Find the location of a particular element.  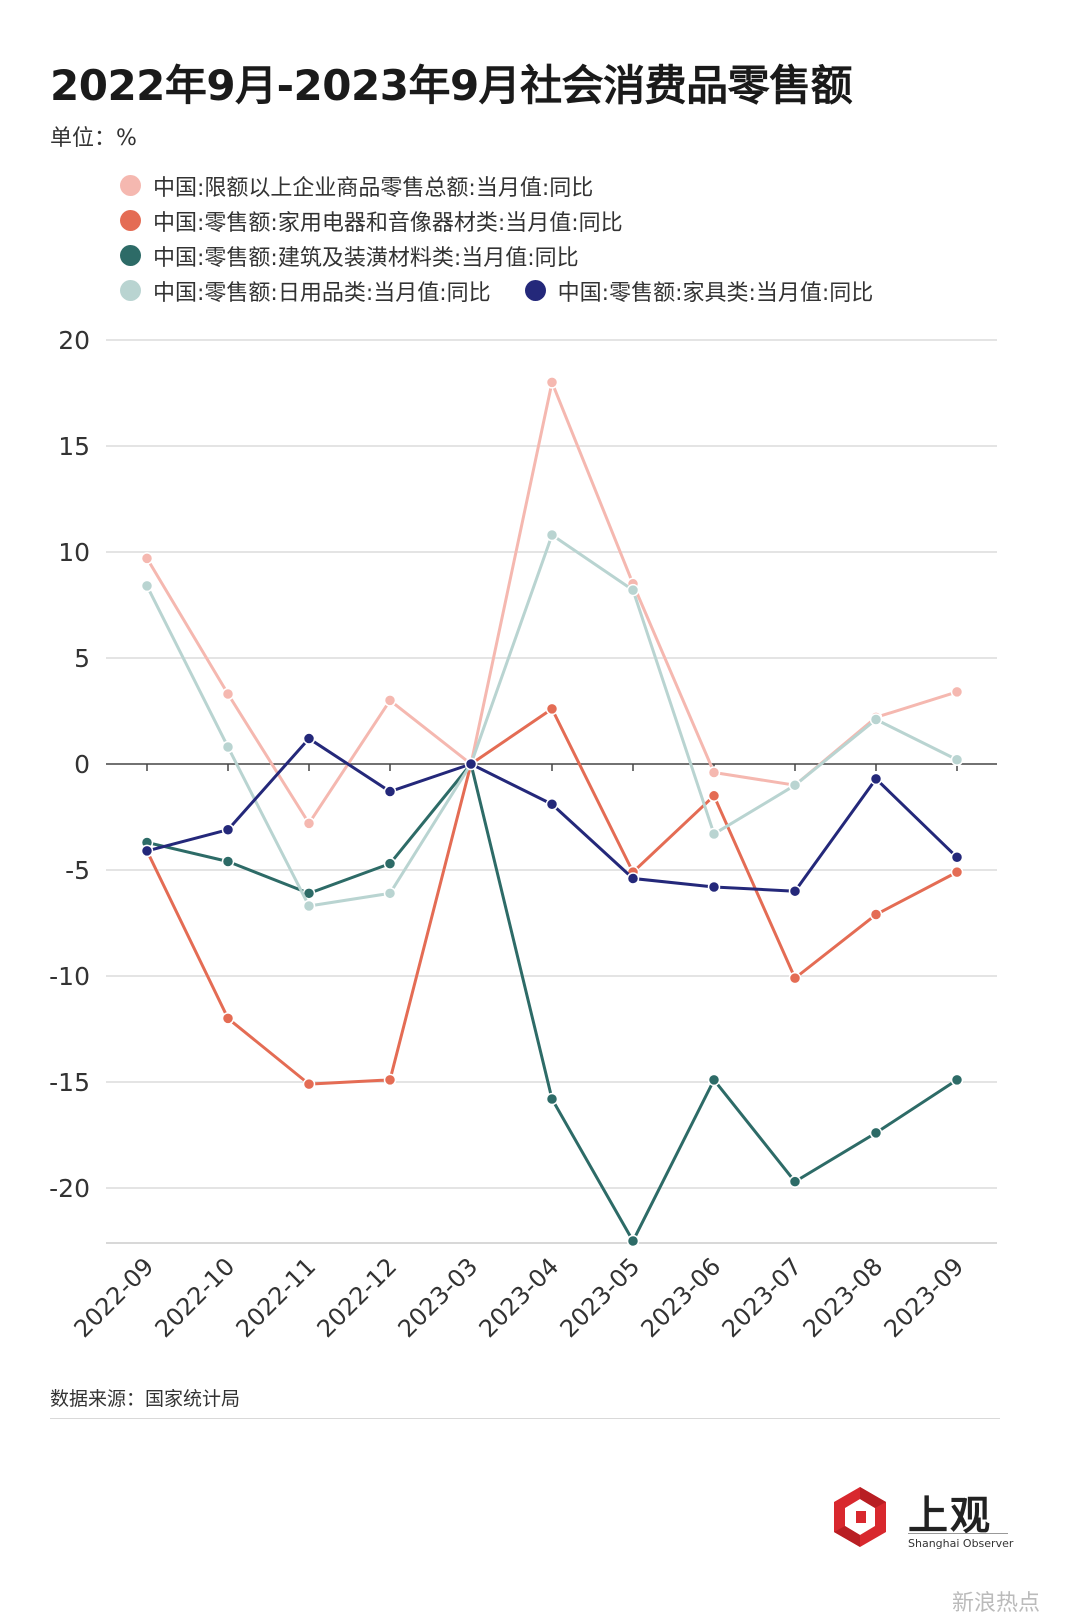

legend-item-building-materials: 中国:零售额:建筑及装潢材料类:当月值:同比 is located at coordinates (349, 256).